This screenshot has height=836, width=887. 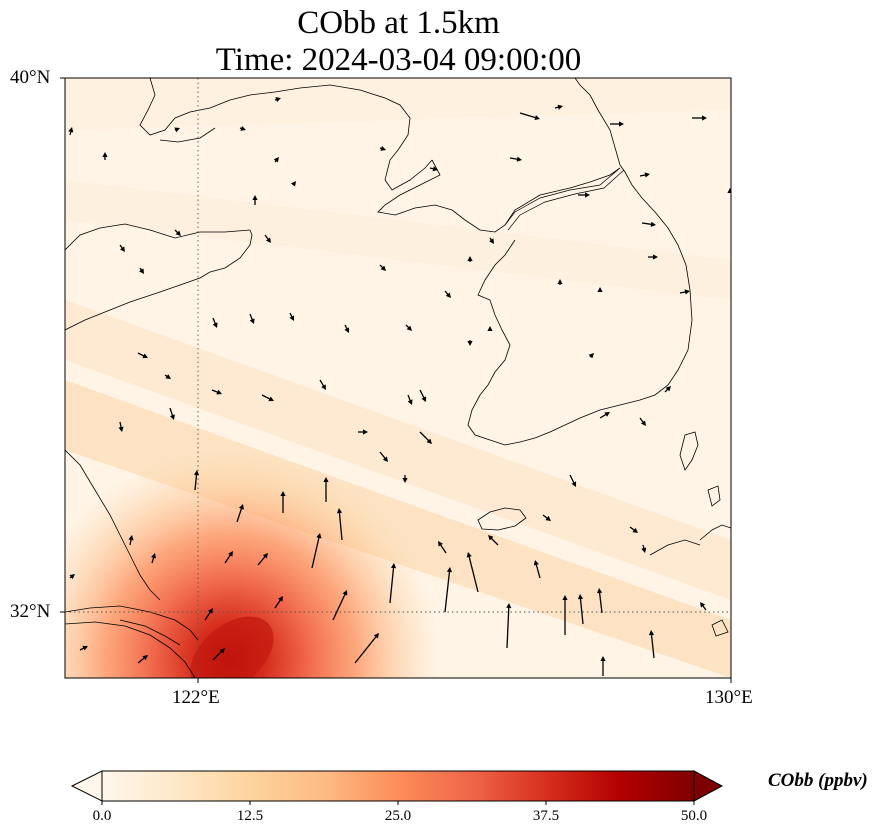 I want to click on lat-label-40n: 40°N, so click(x=30, y=77).